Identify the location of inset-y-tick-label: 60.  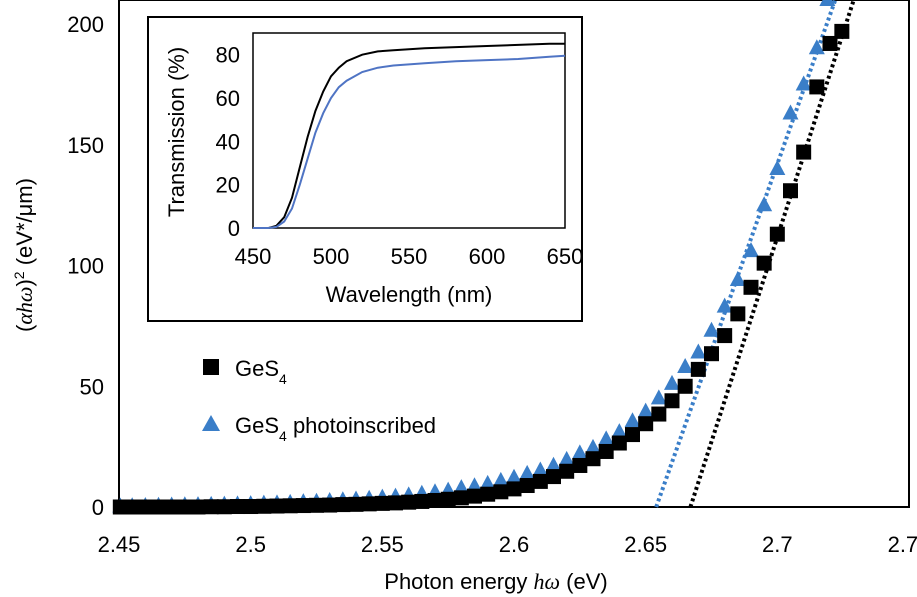
(228, 98).